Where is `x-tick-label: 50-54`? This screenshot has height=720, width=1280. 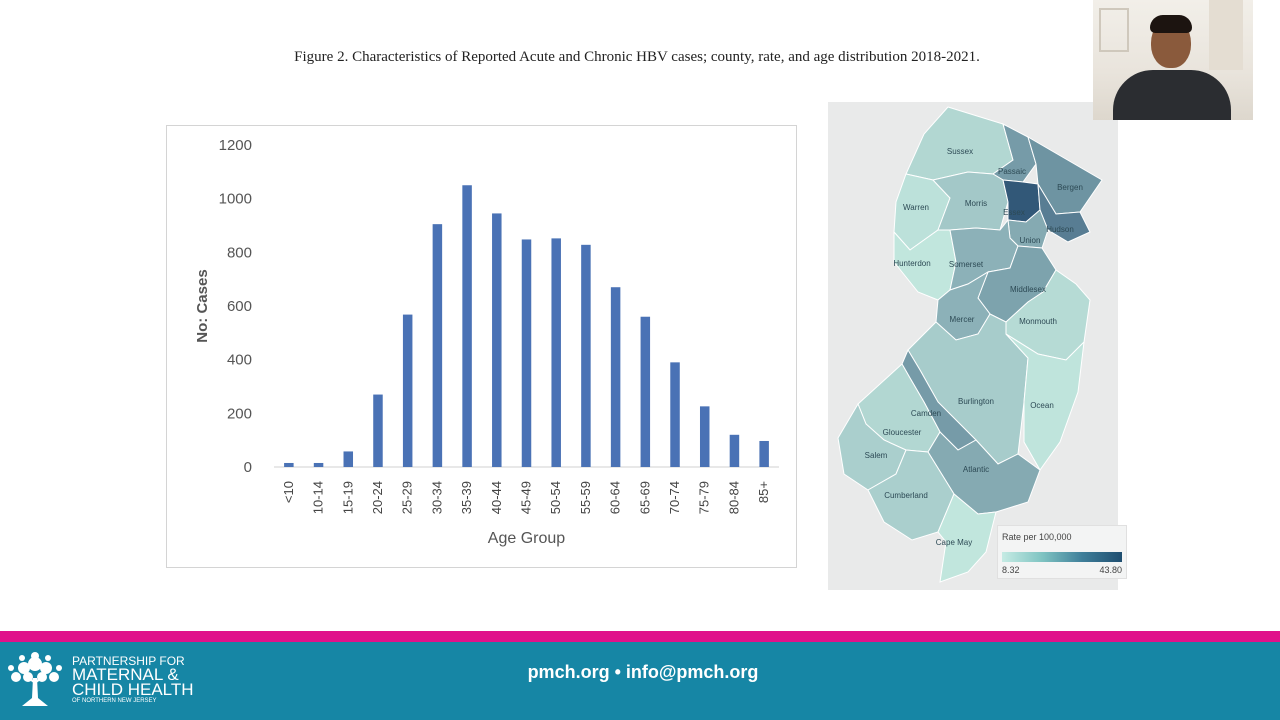
x-tick-label: 50-54 is located at coordinates (555, 497).